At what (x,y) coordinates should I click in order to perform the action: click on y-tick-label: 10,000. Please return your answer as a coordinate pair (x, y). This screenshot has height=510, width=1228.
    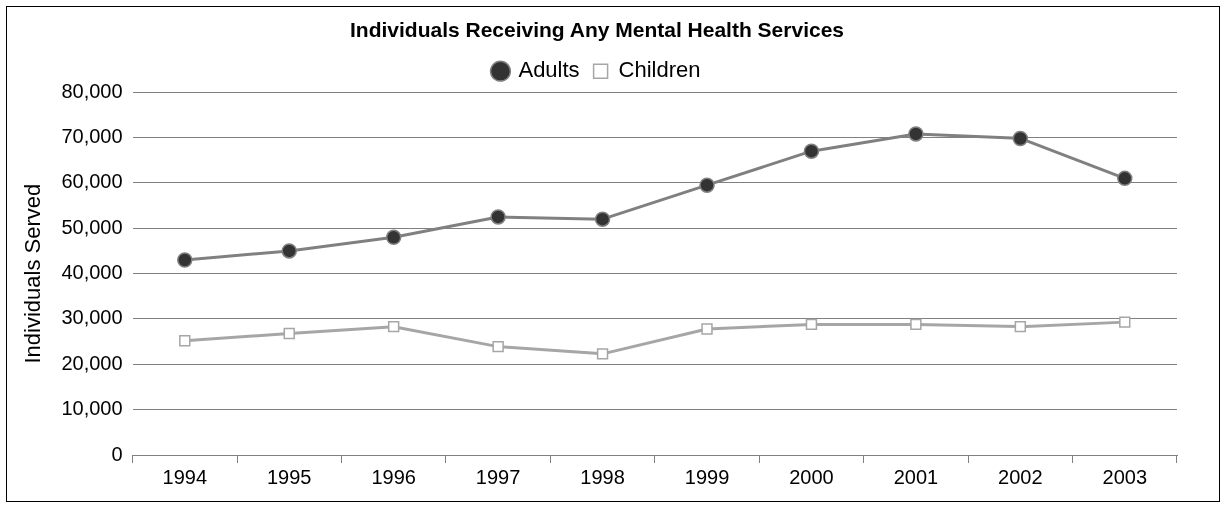
    Looking at the image, I should click on (92, 408).